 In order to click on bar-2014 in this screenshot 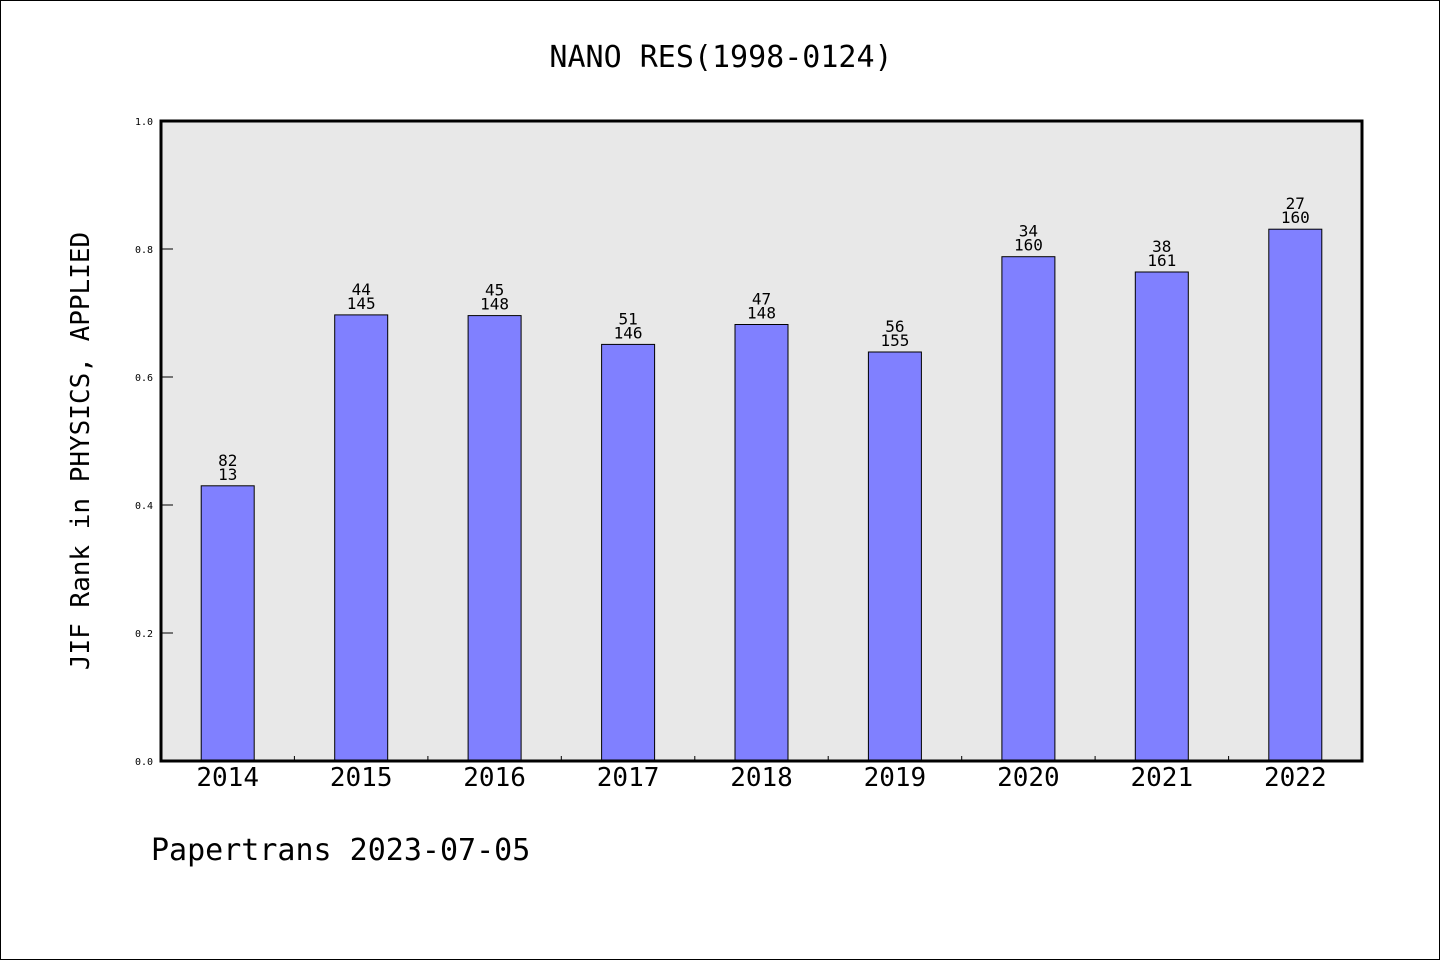, I will do `click(227, 623)`.